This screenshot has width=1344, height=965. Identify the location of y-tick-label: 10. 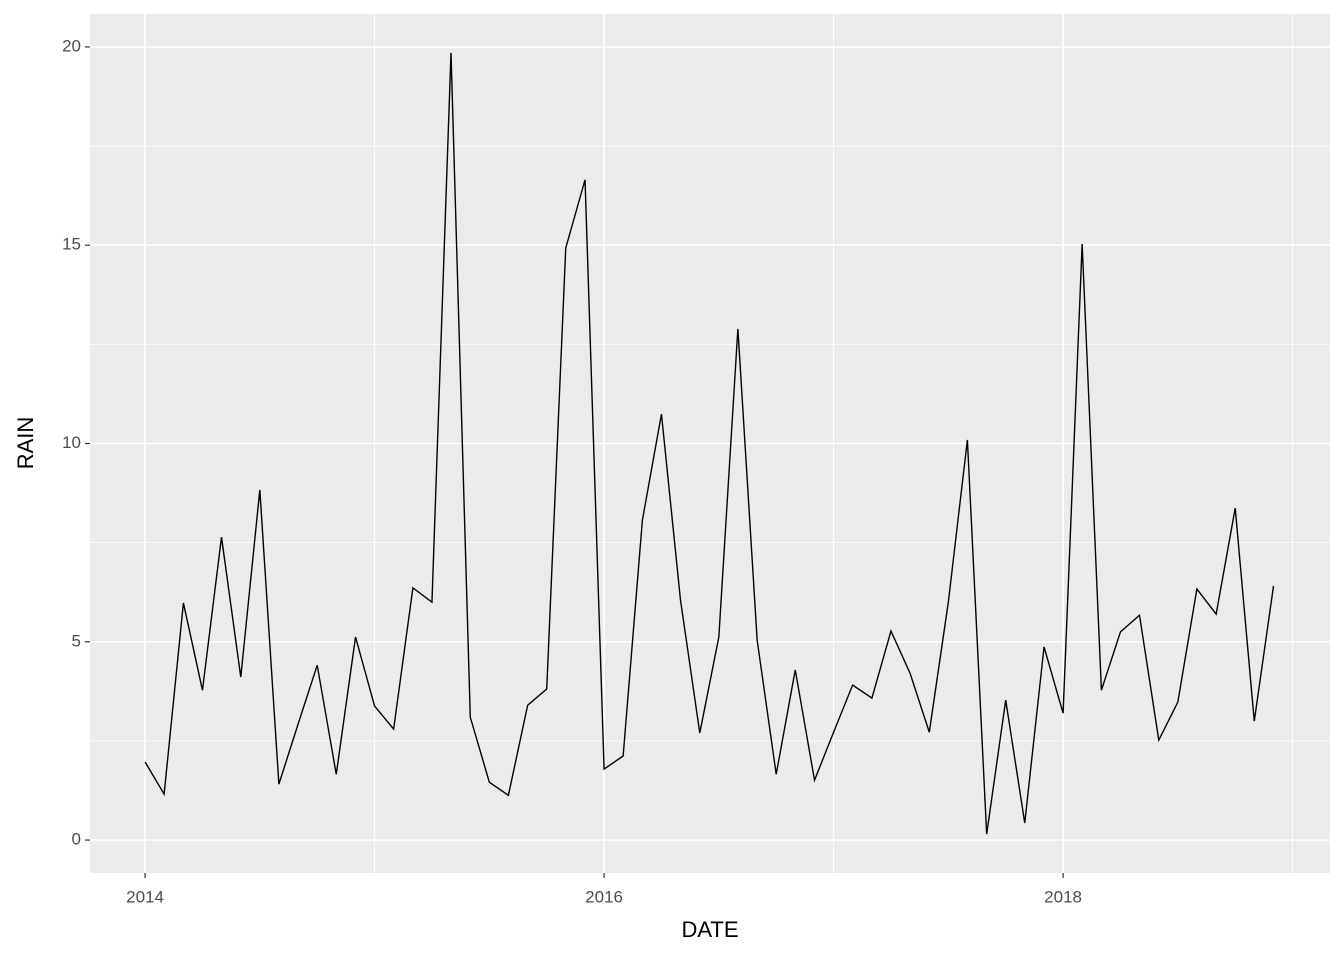
(71, 442).